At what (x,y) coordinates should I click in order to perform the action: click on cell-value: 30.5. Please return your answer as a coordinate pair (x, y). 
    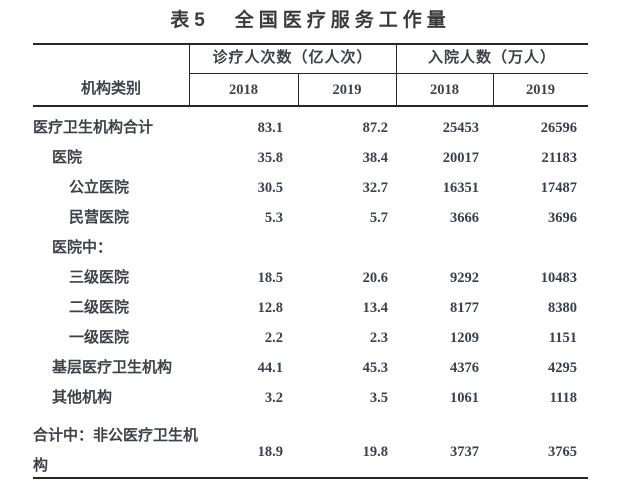
    Looking at the image, I should click on (270, 188).